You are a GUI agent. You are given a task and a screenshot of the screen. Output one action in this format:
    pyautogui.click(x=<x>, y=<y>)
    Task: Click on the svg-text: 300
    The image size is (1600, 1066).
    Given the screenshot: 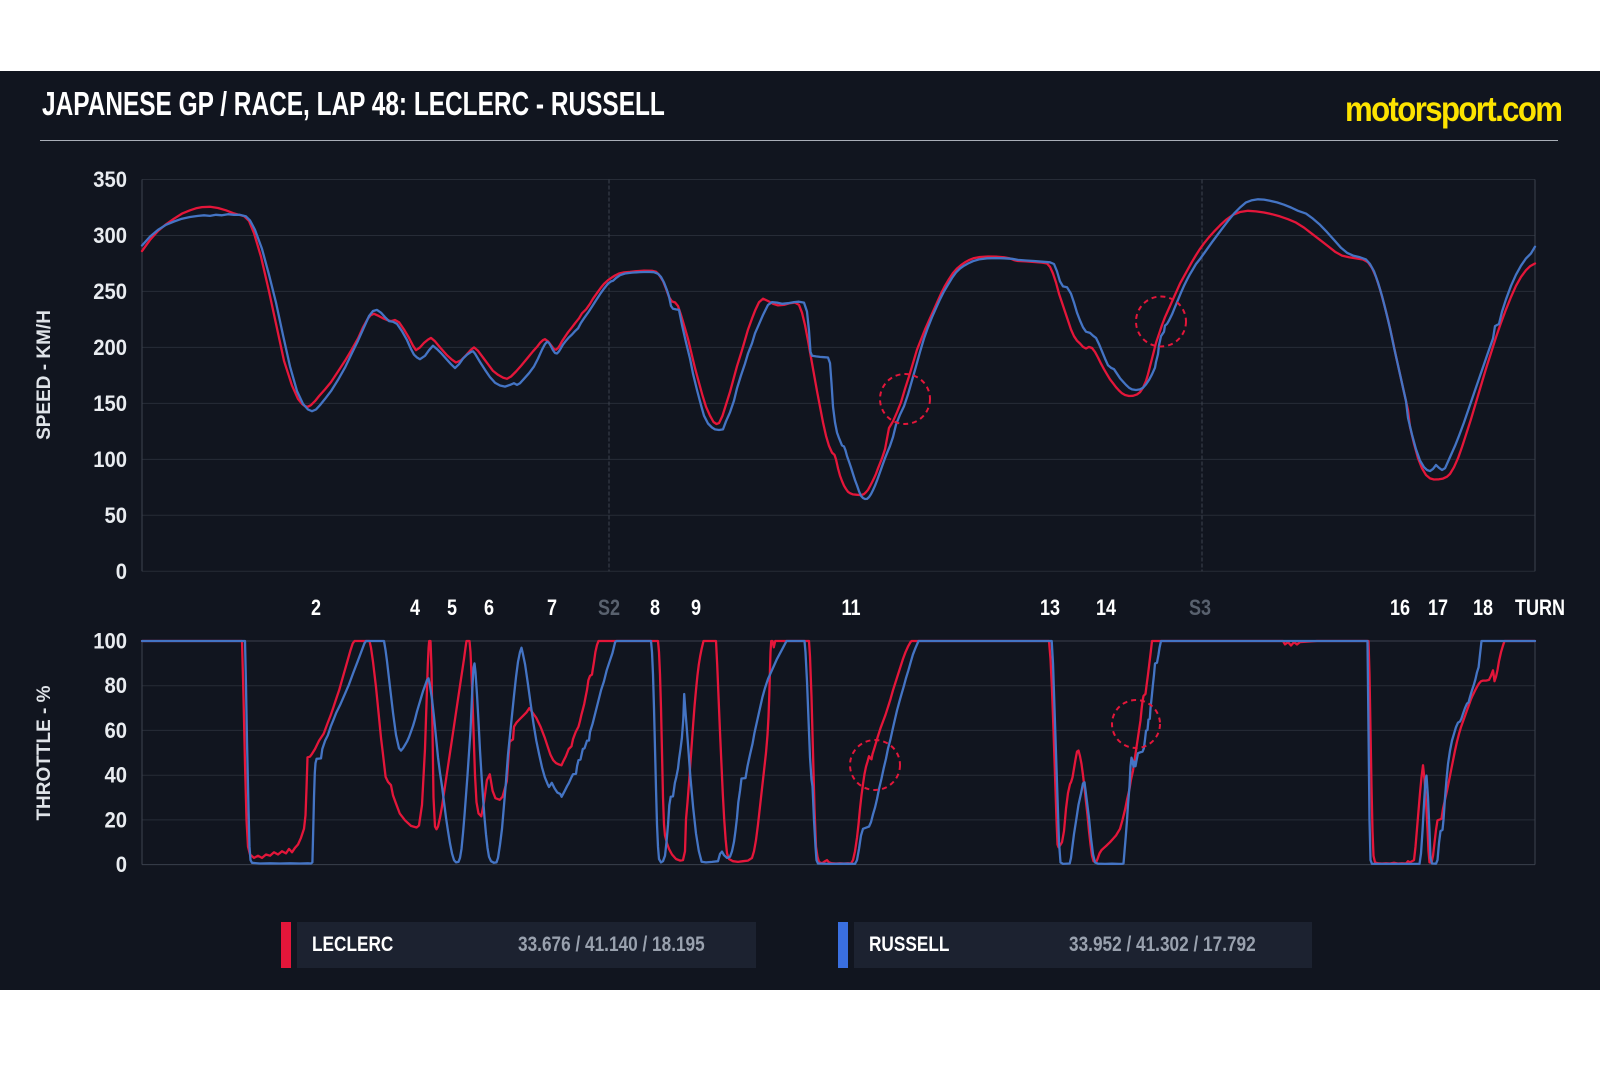 What is the action you would take?
    pyautogui.click(x=110, y=236)
    